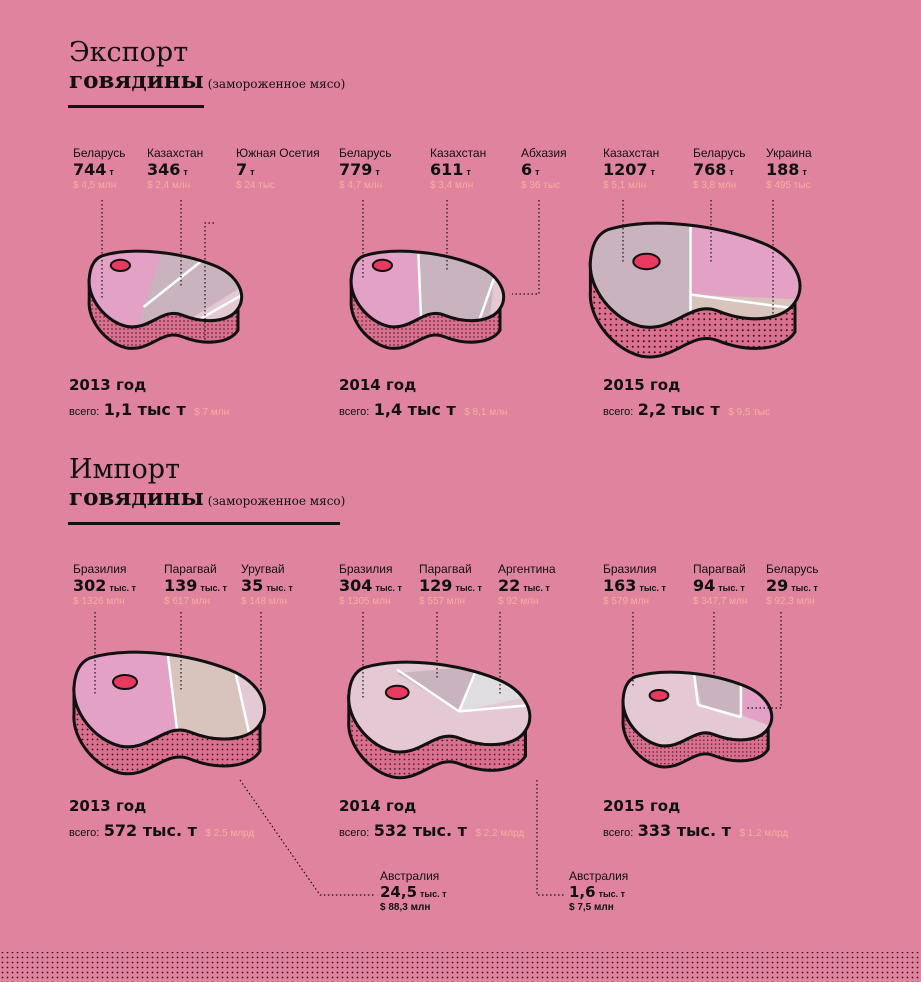  I want to click on import-2014-country-3: Аргентина 22 тыс. т $ 92 млн, so click(527, 584).